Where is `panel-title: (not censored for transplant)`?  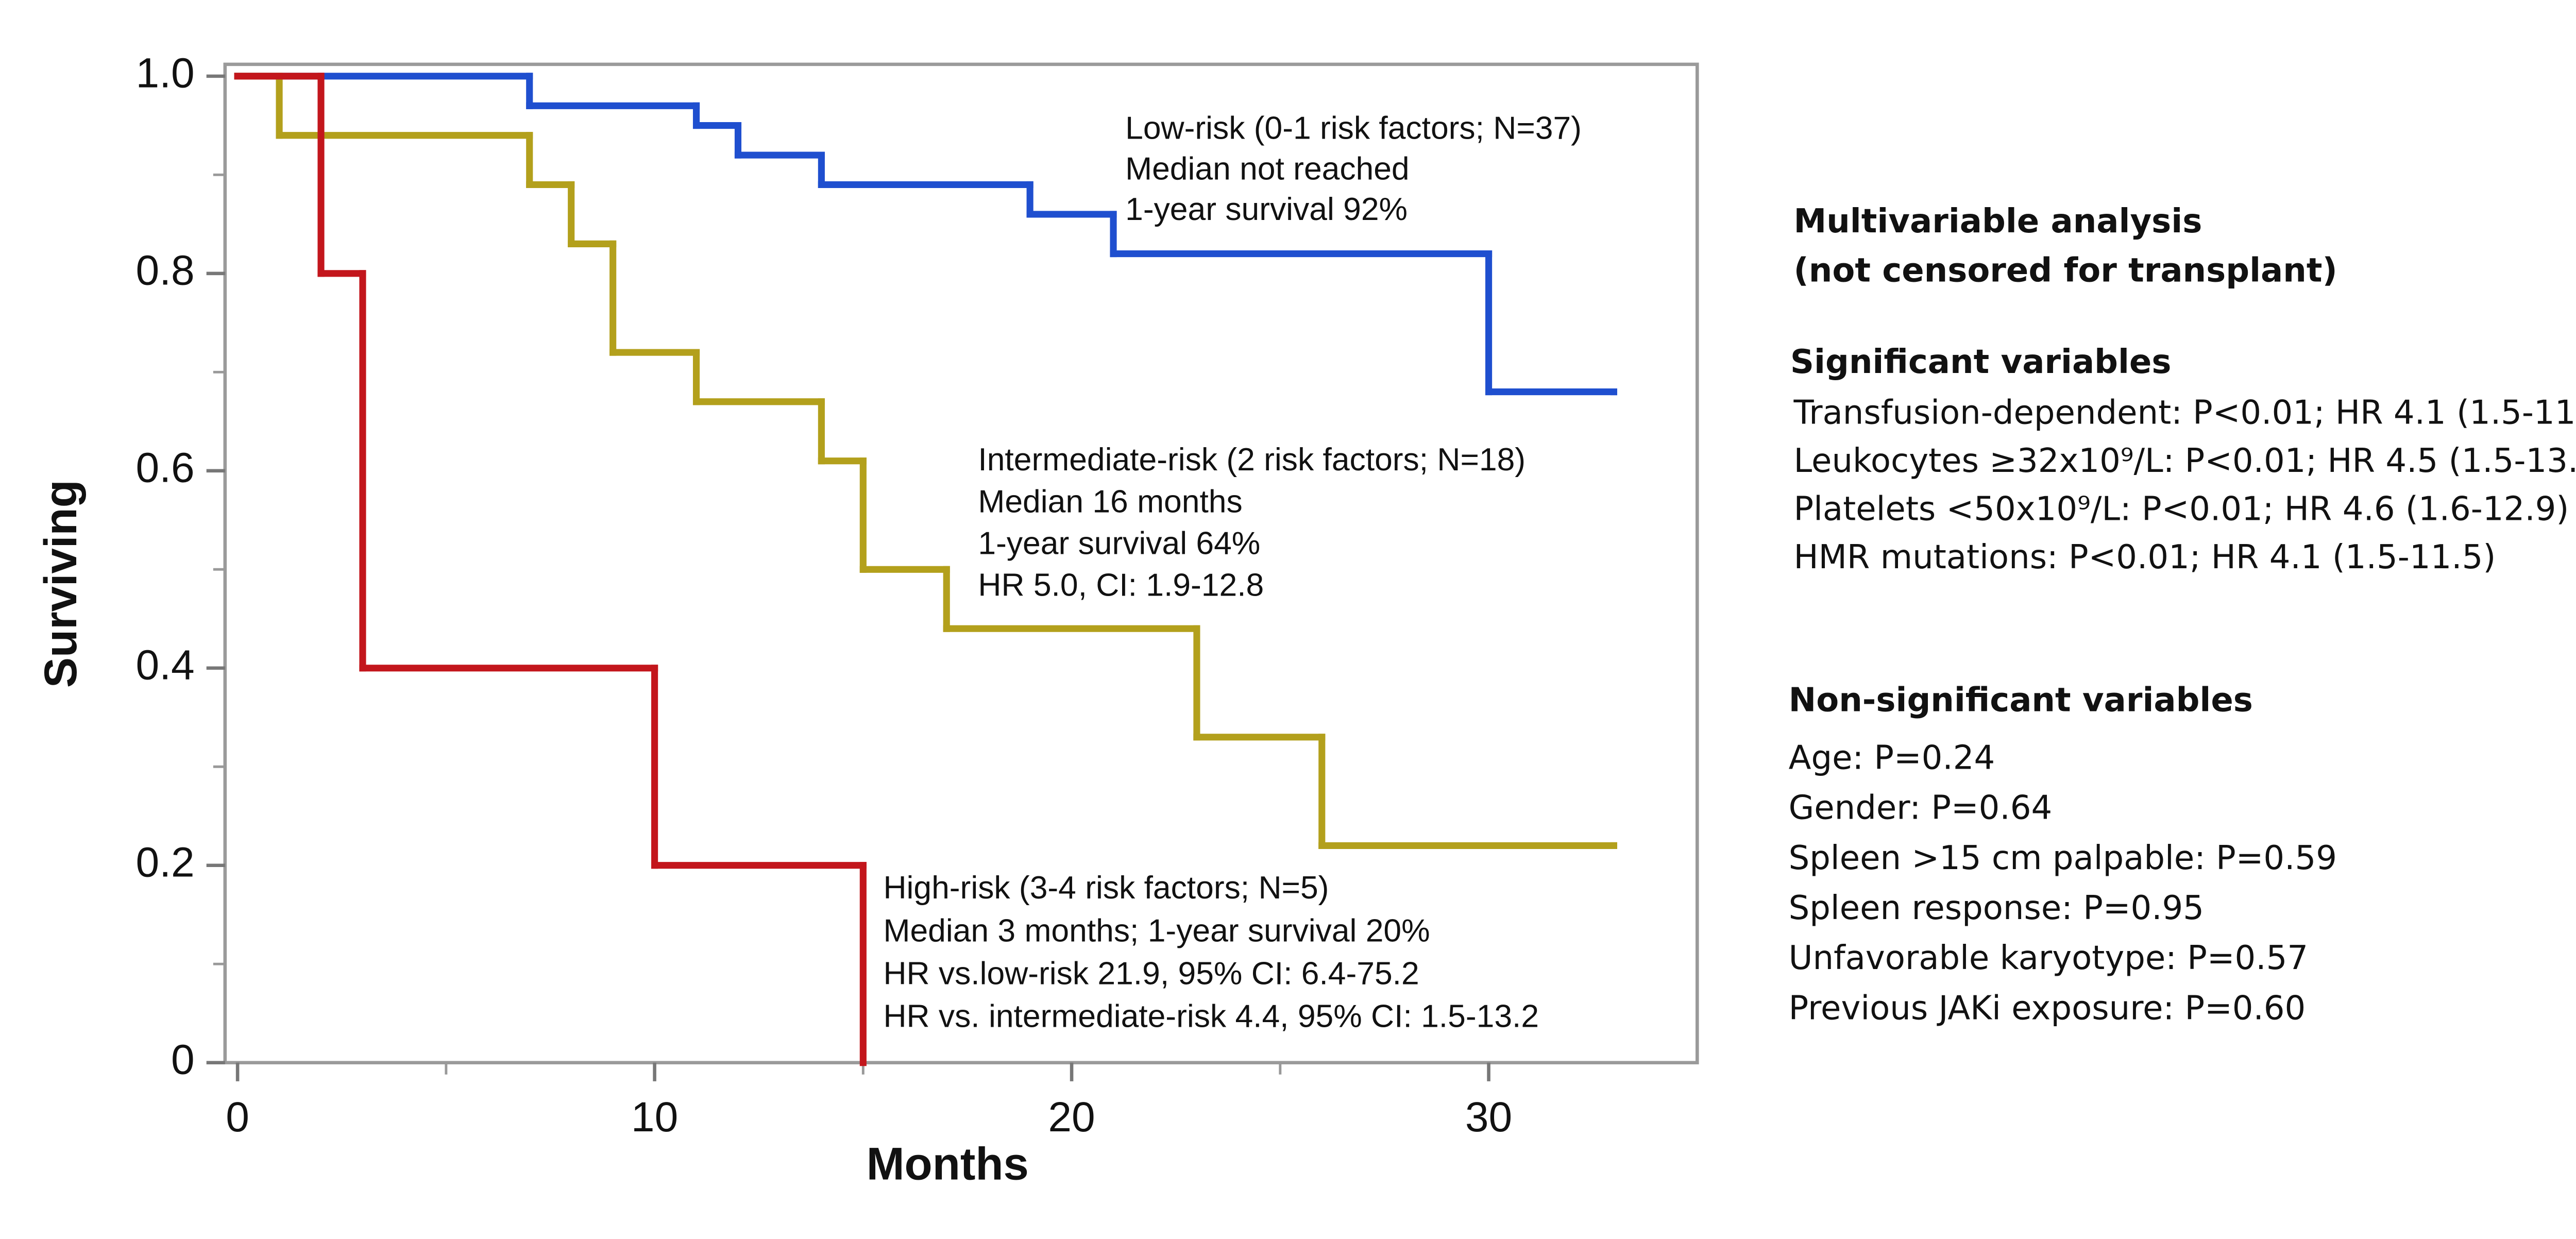
panel-title: (not censored for transplant) is located at coordinates (2065, 270).